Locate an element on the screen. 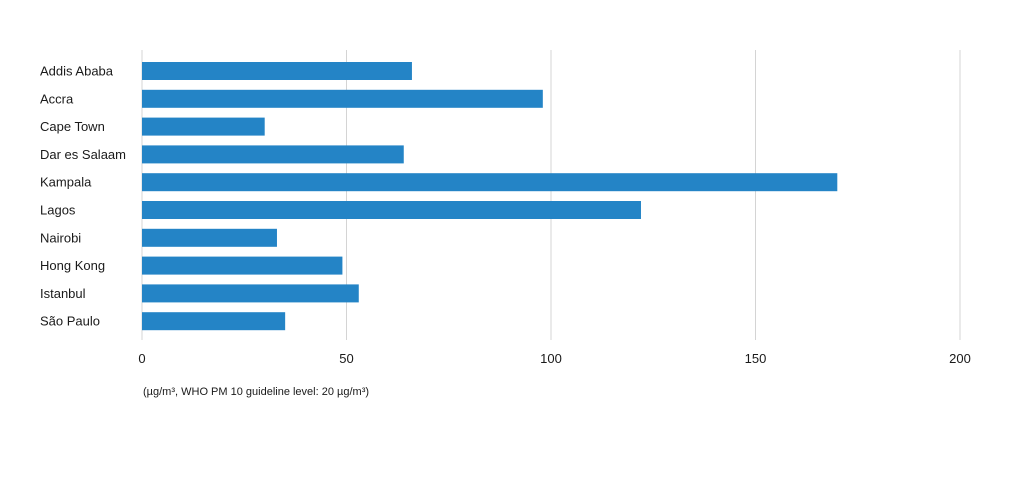  x-tick-label: 50 is located at coordinates (346, 358).